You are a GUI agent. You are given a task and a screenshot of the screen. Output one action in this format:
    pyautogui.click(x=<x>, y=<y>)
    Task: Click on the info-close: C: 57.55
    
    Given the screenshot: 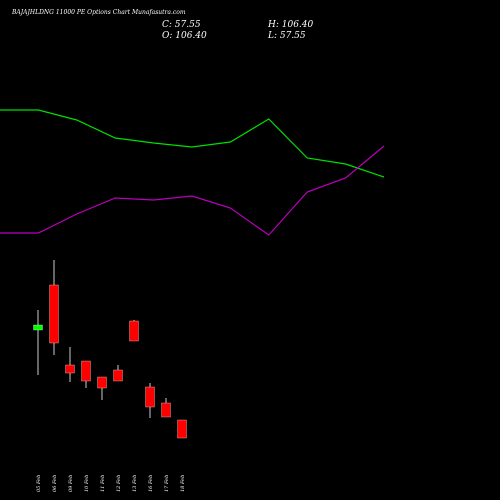 What is the action you would take?
    pyautogui.click(x=181, y=25)
    